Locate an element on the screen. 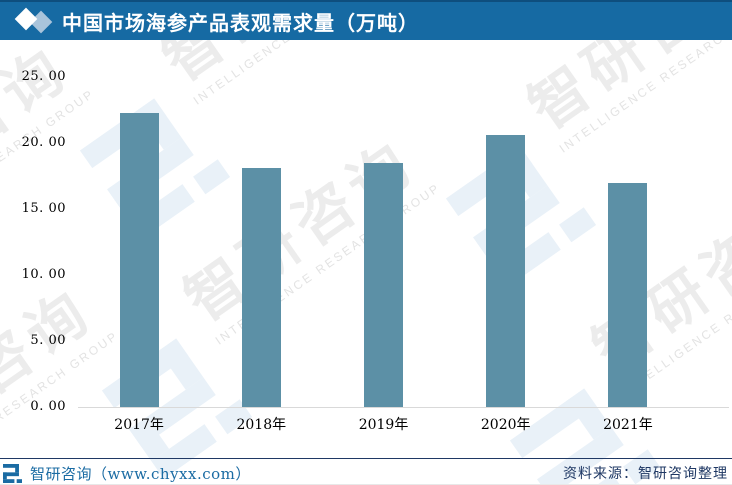 The height and width of the screenshot is (485, 732). x-tick-label: 2017年 is located at coordinates (139, 425).